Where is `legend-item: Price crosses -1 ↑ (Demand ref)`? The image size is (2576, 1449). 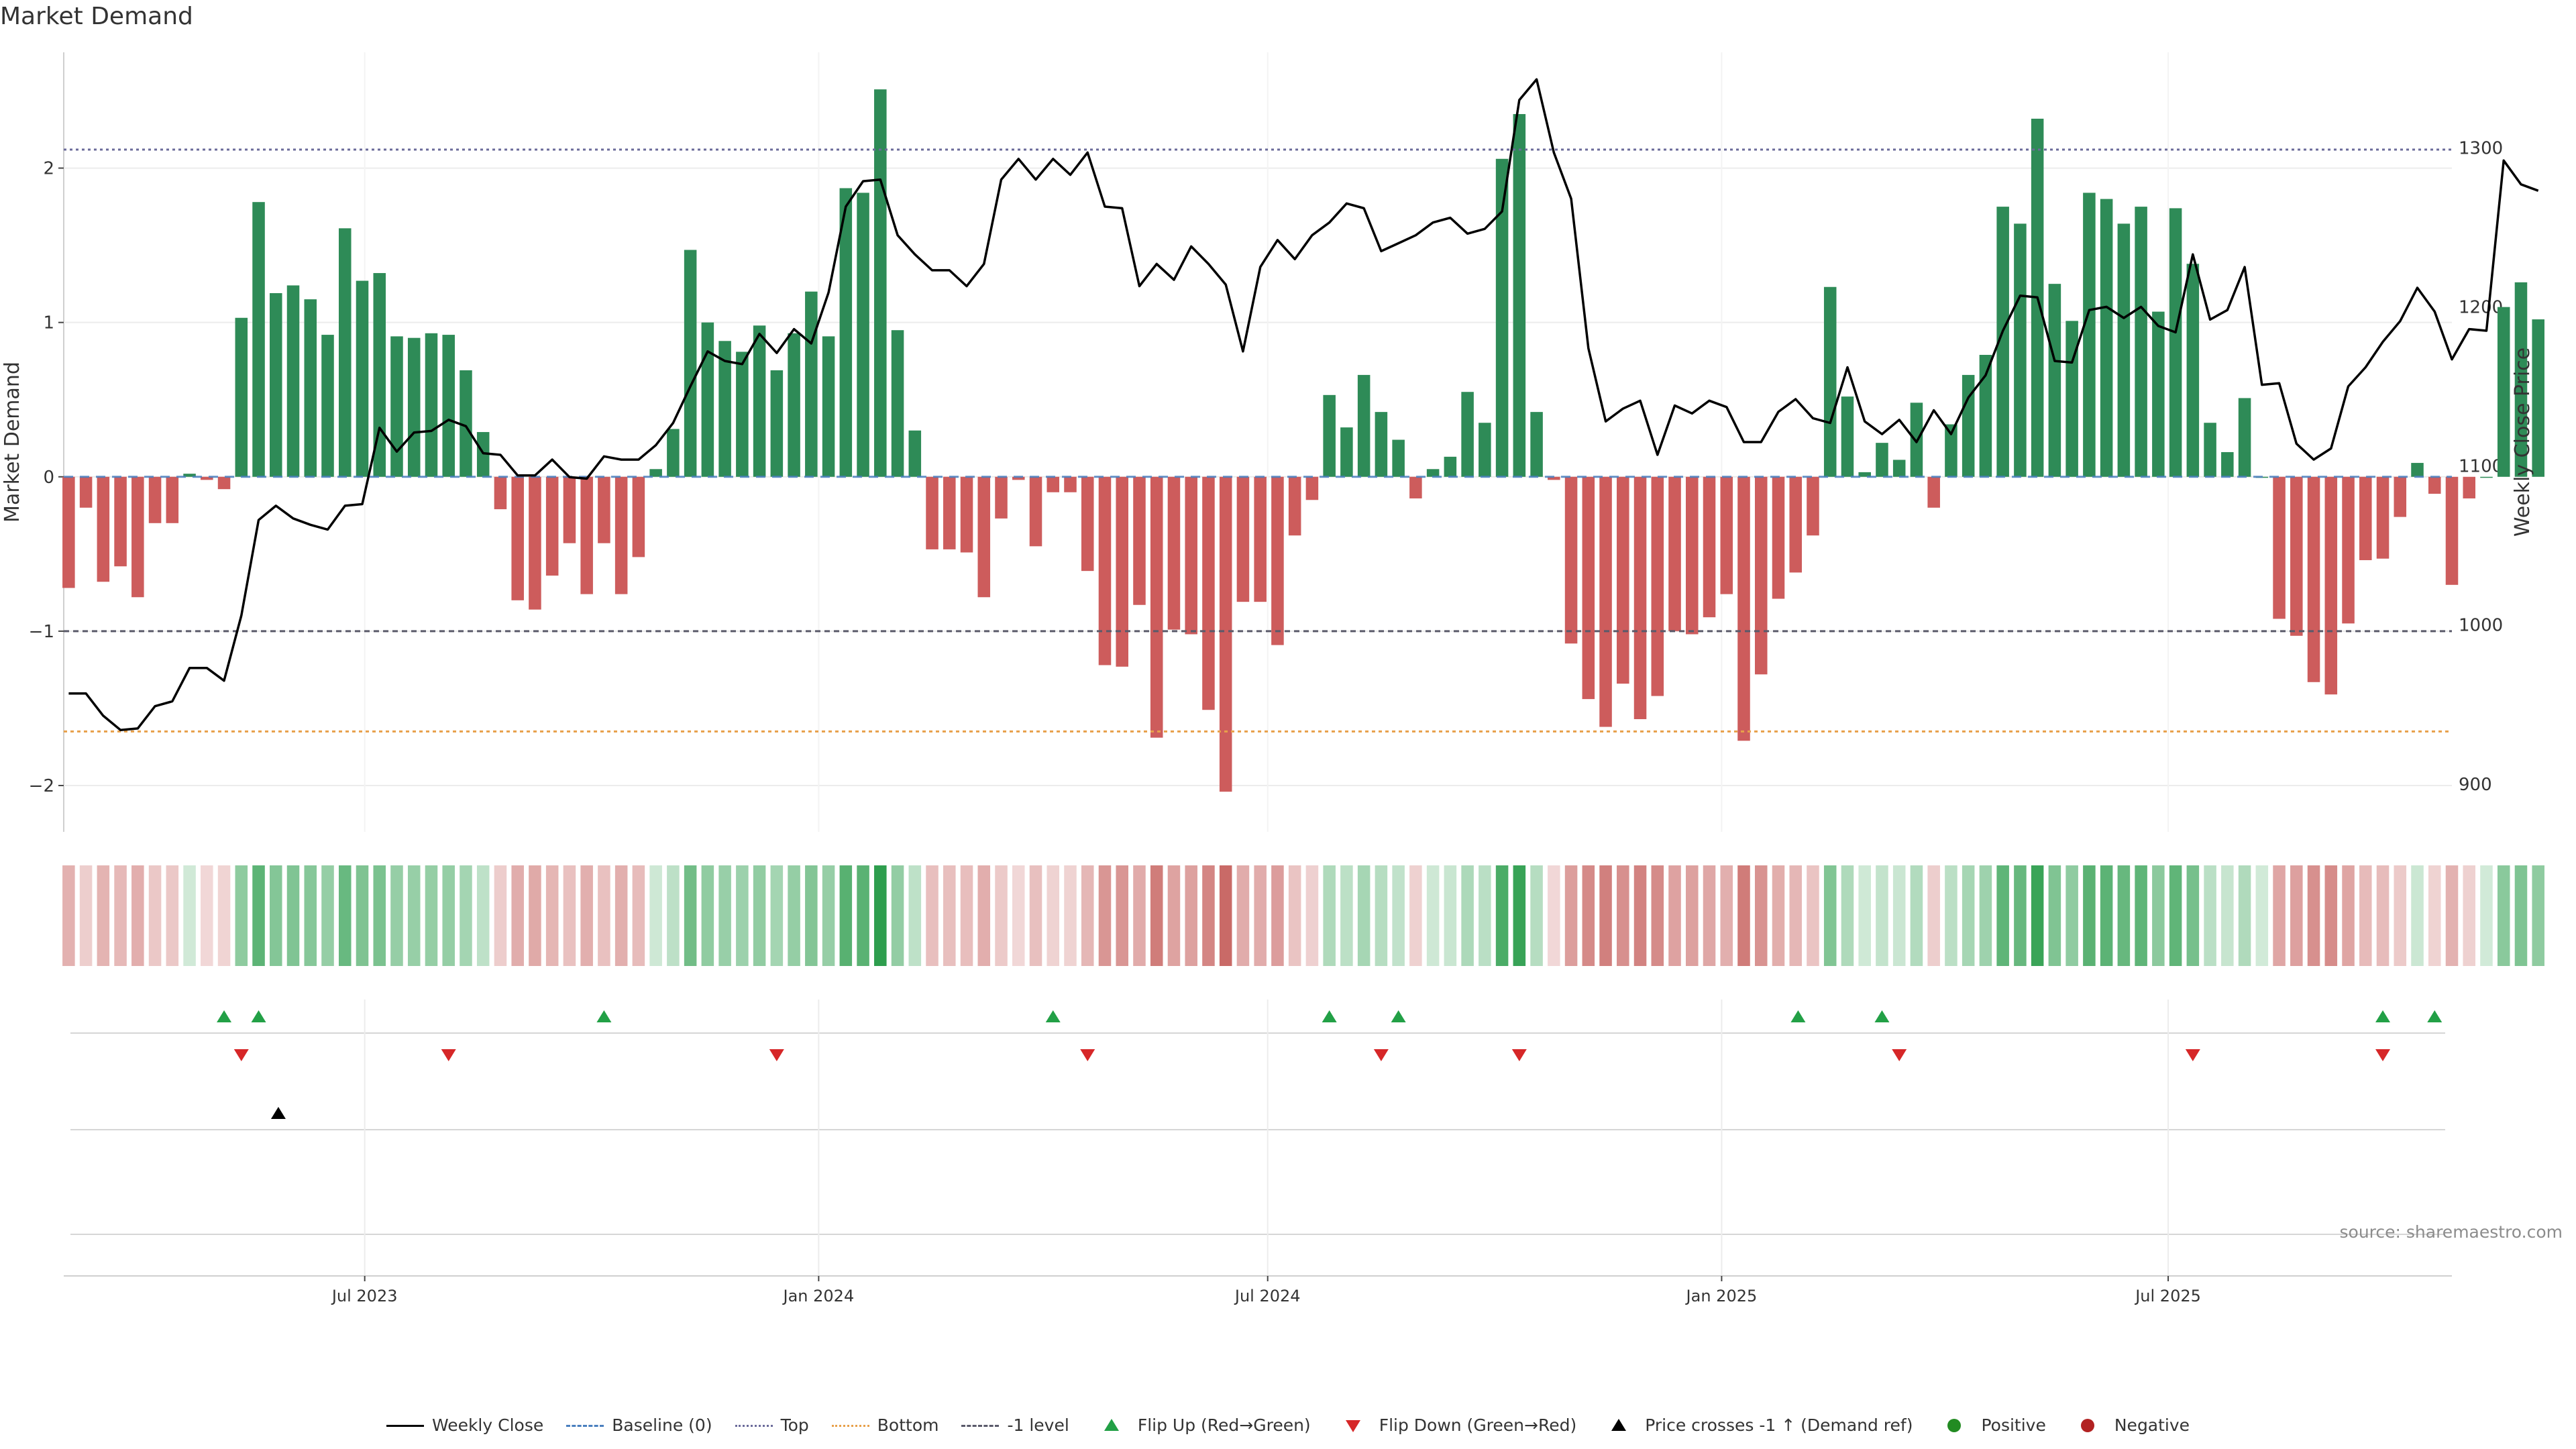
legend-item: Price crosses -1 ↑ (Demand ref) is located at coordinates (1756, 1425).